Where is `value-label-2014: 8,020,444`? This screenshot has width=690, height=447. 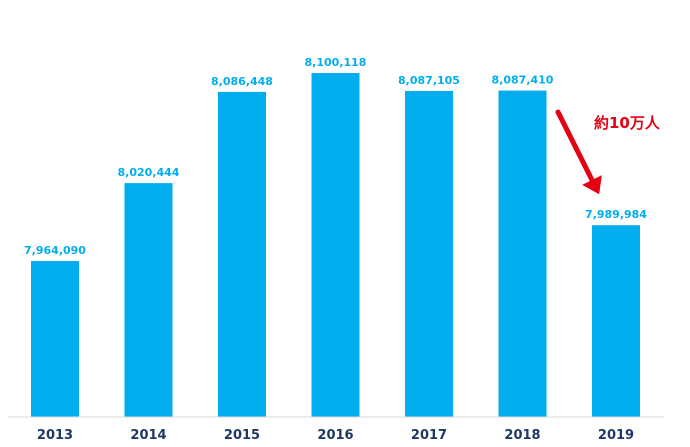
value-label-2014: 8,020,444 is located at coordinates (149, 172).